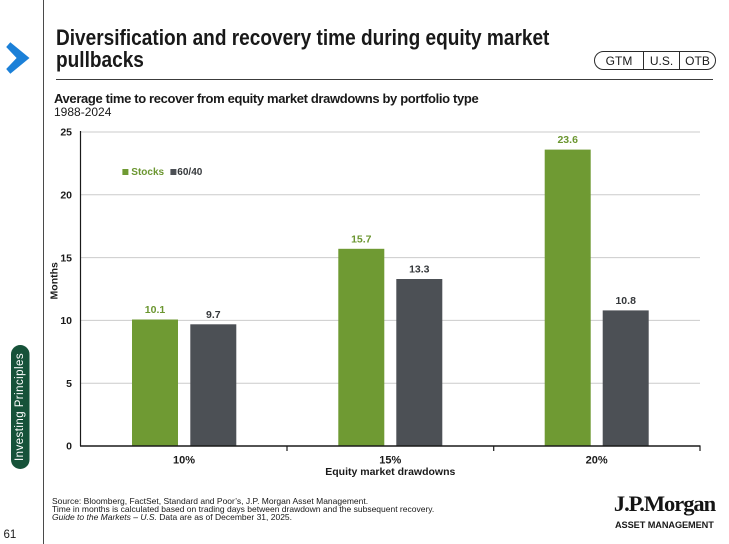 This screenshot has width=729, height=544. I want to click on svg-text: 0, so click(69, 447).